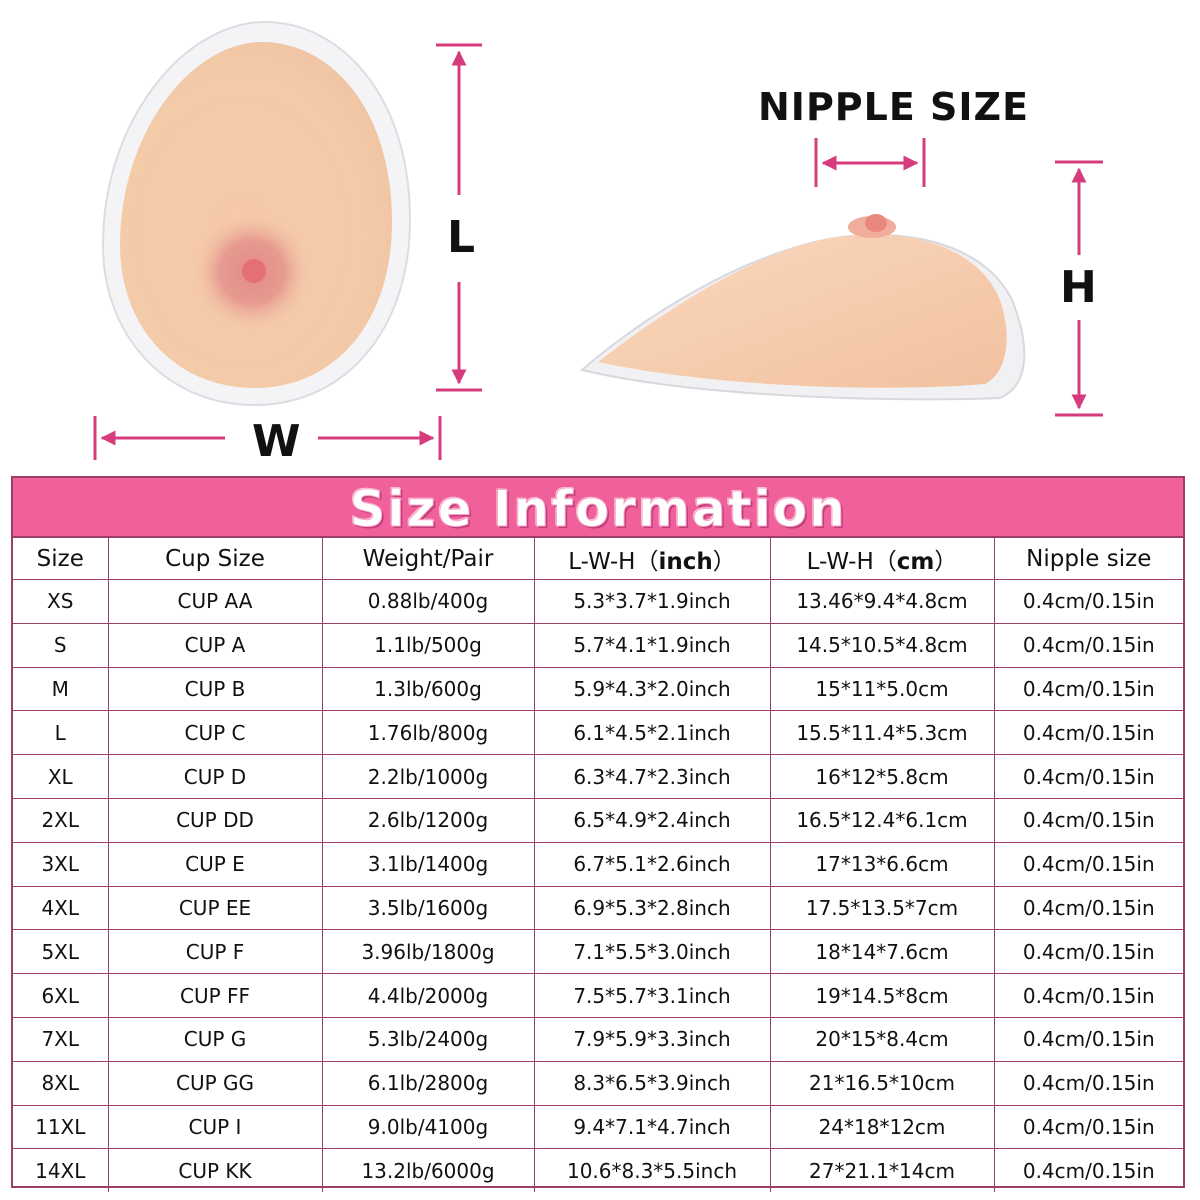 The image size is (1200, 1200). I want to click on cell-size: S, so click(61, 645).